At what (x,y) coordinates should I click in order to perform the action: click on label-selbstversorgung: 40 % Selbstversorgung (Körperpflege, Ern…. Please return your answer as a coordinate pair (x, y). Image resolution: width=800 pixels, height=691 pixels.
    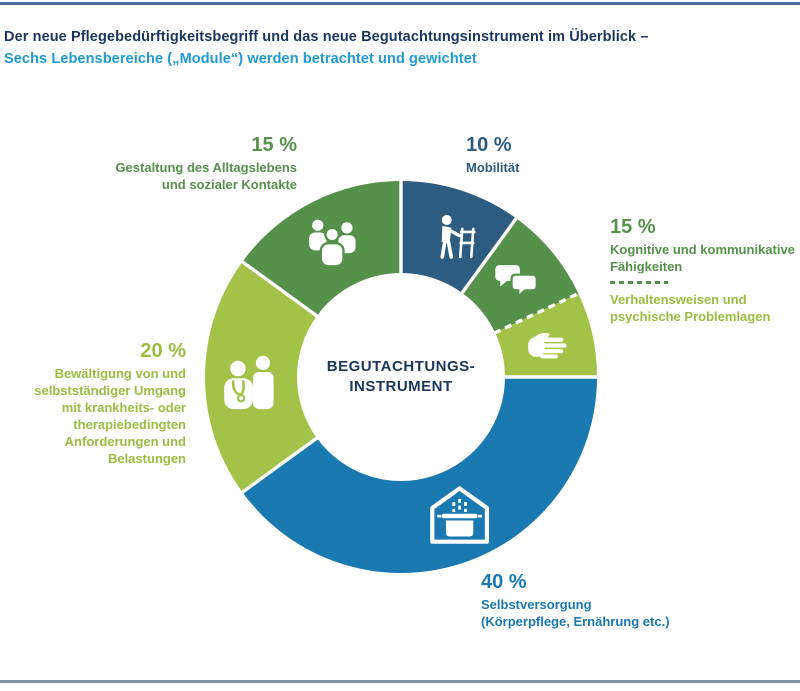
    Looking at the image, I should click on (631, 600).